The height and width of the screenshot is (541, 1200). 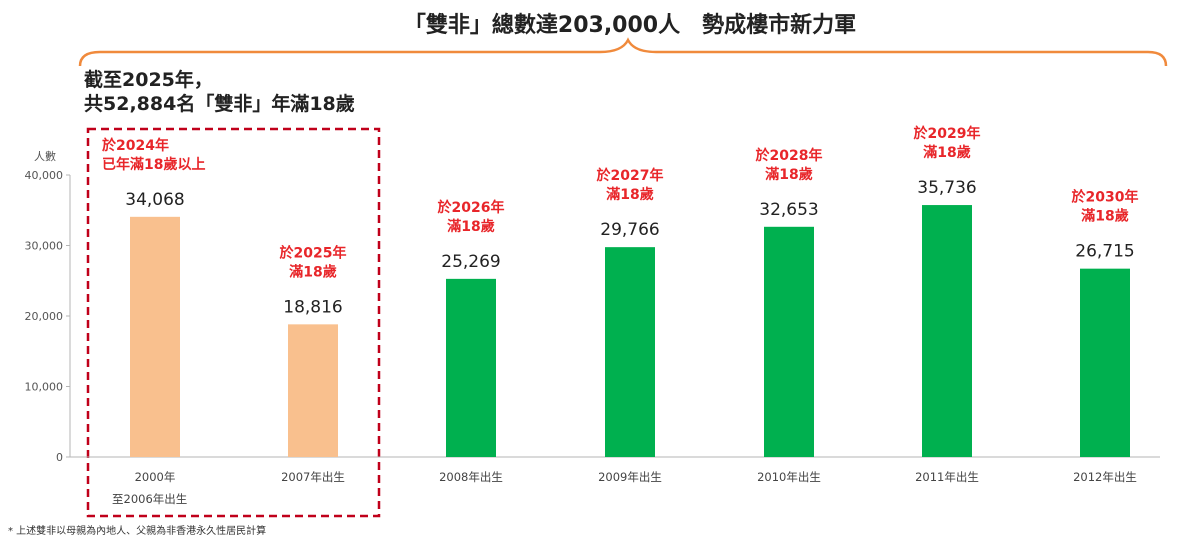 What do you see at coordinates (135, 145) in the screenshot?
I see `annotation-label: 於2024年` at bounding box center [135, 145].